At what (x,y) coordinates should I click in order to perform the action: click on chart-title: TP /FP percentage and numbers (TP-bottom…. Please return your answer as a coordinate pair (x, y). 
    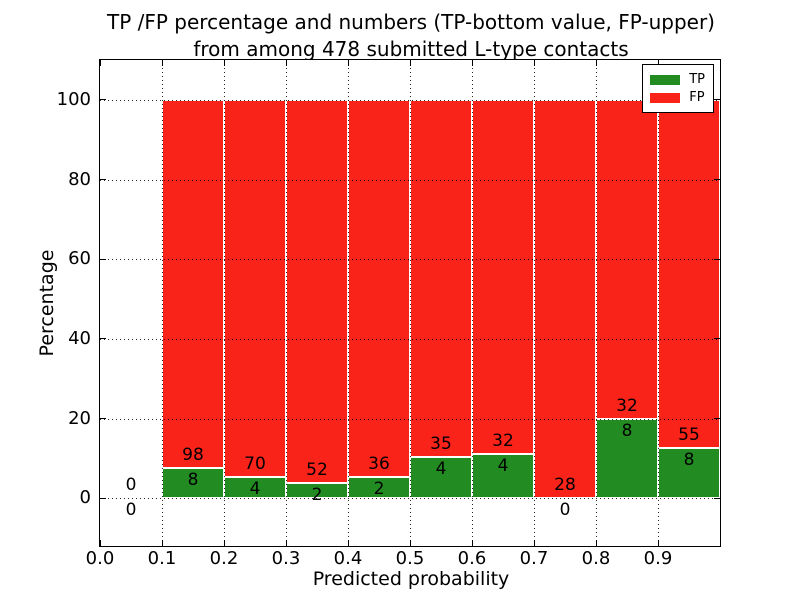
    Looking at the image, I should click on (411, 36).